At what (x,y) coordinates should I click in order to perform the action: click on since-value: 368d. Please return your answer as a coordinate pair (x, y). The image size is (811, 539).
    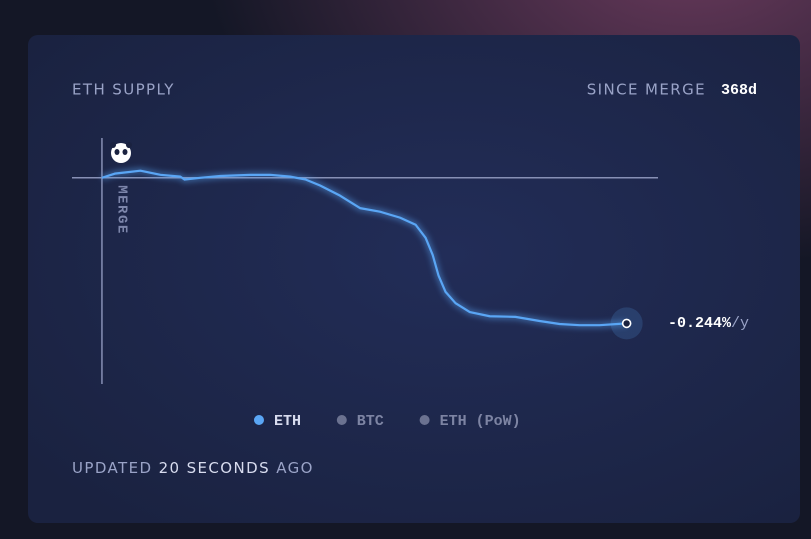
    Looking at the image, I should click on (739, 90).